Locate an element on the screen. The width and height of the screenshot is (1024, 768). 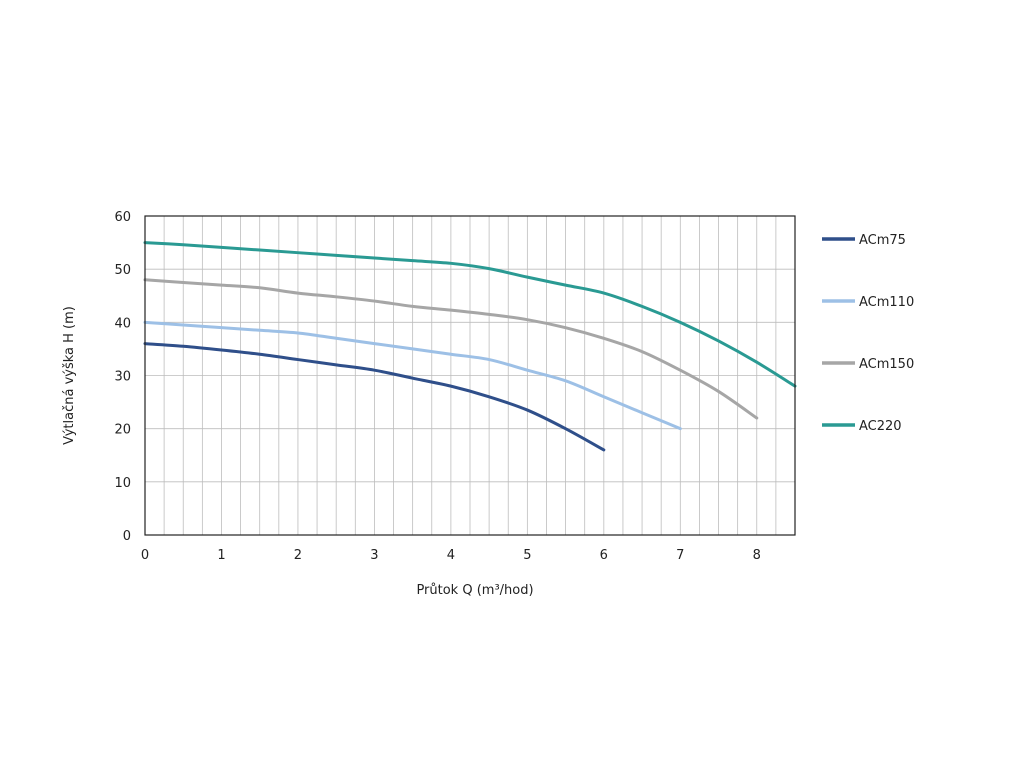
y-tick-label: 50 is located at coordinates (122, 270).